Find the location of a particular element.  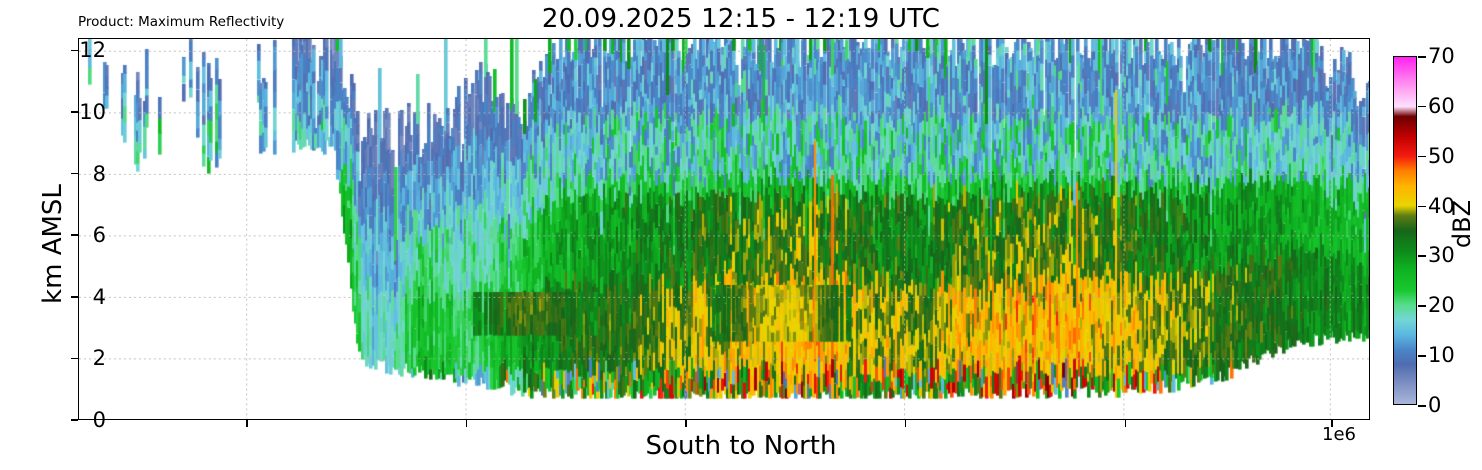

y-tick-label: 10 is located at coordinates (92, 111).